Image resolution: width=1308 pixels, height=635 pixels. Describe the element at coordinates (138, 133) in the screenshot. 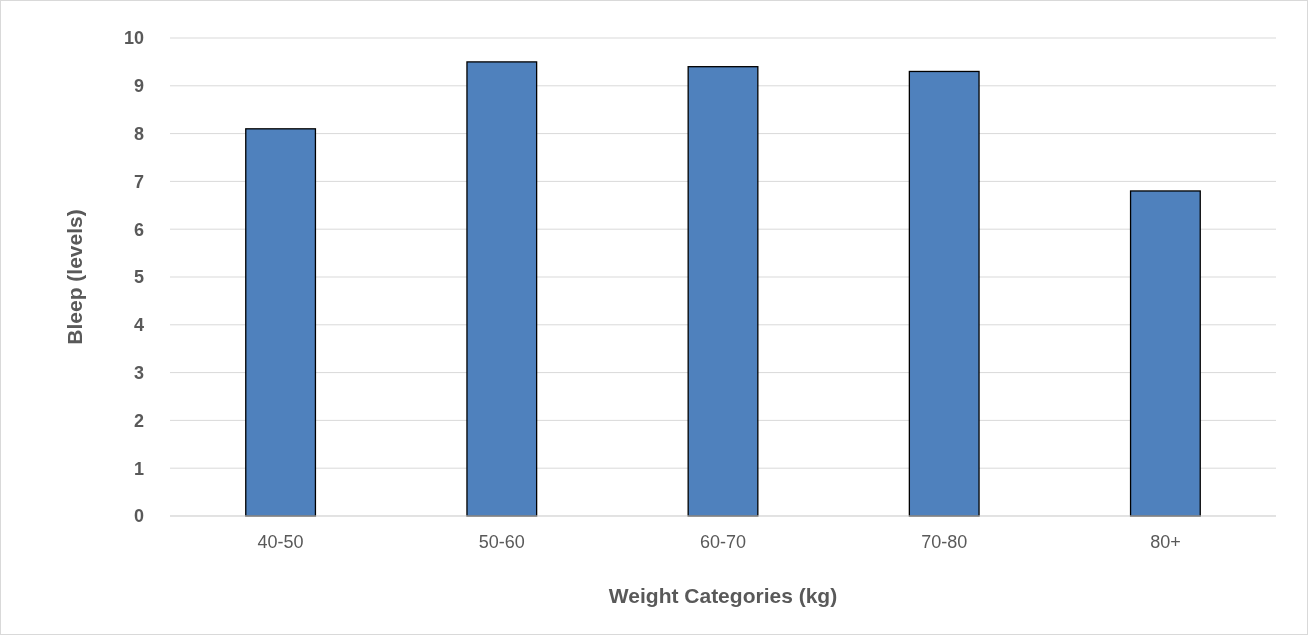

I see `y-tick-label: 8` at that location.